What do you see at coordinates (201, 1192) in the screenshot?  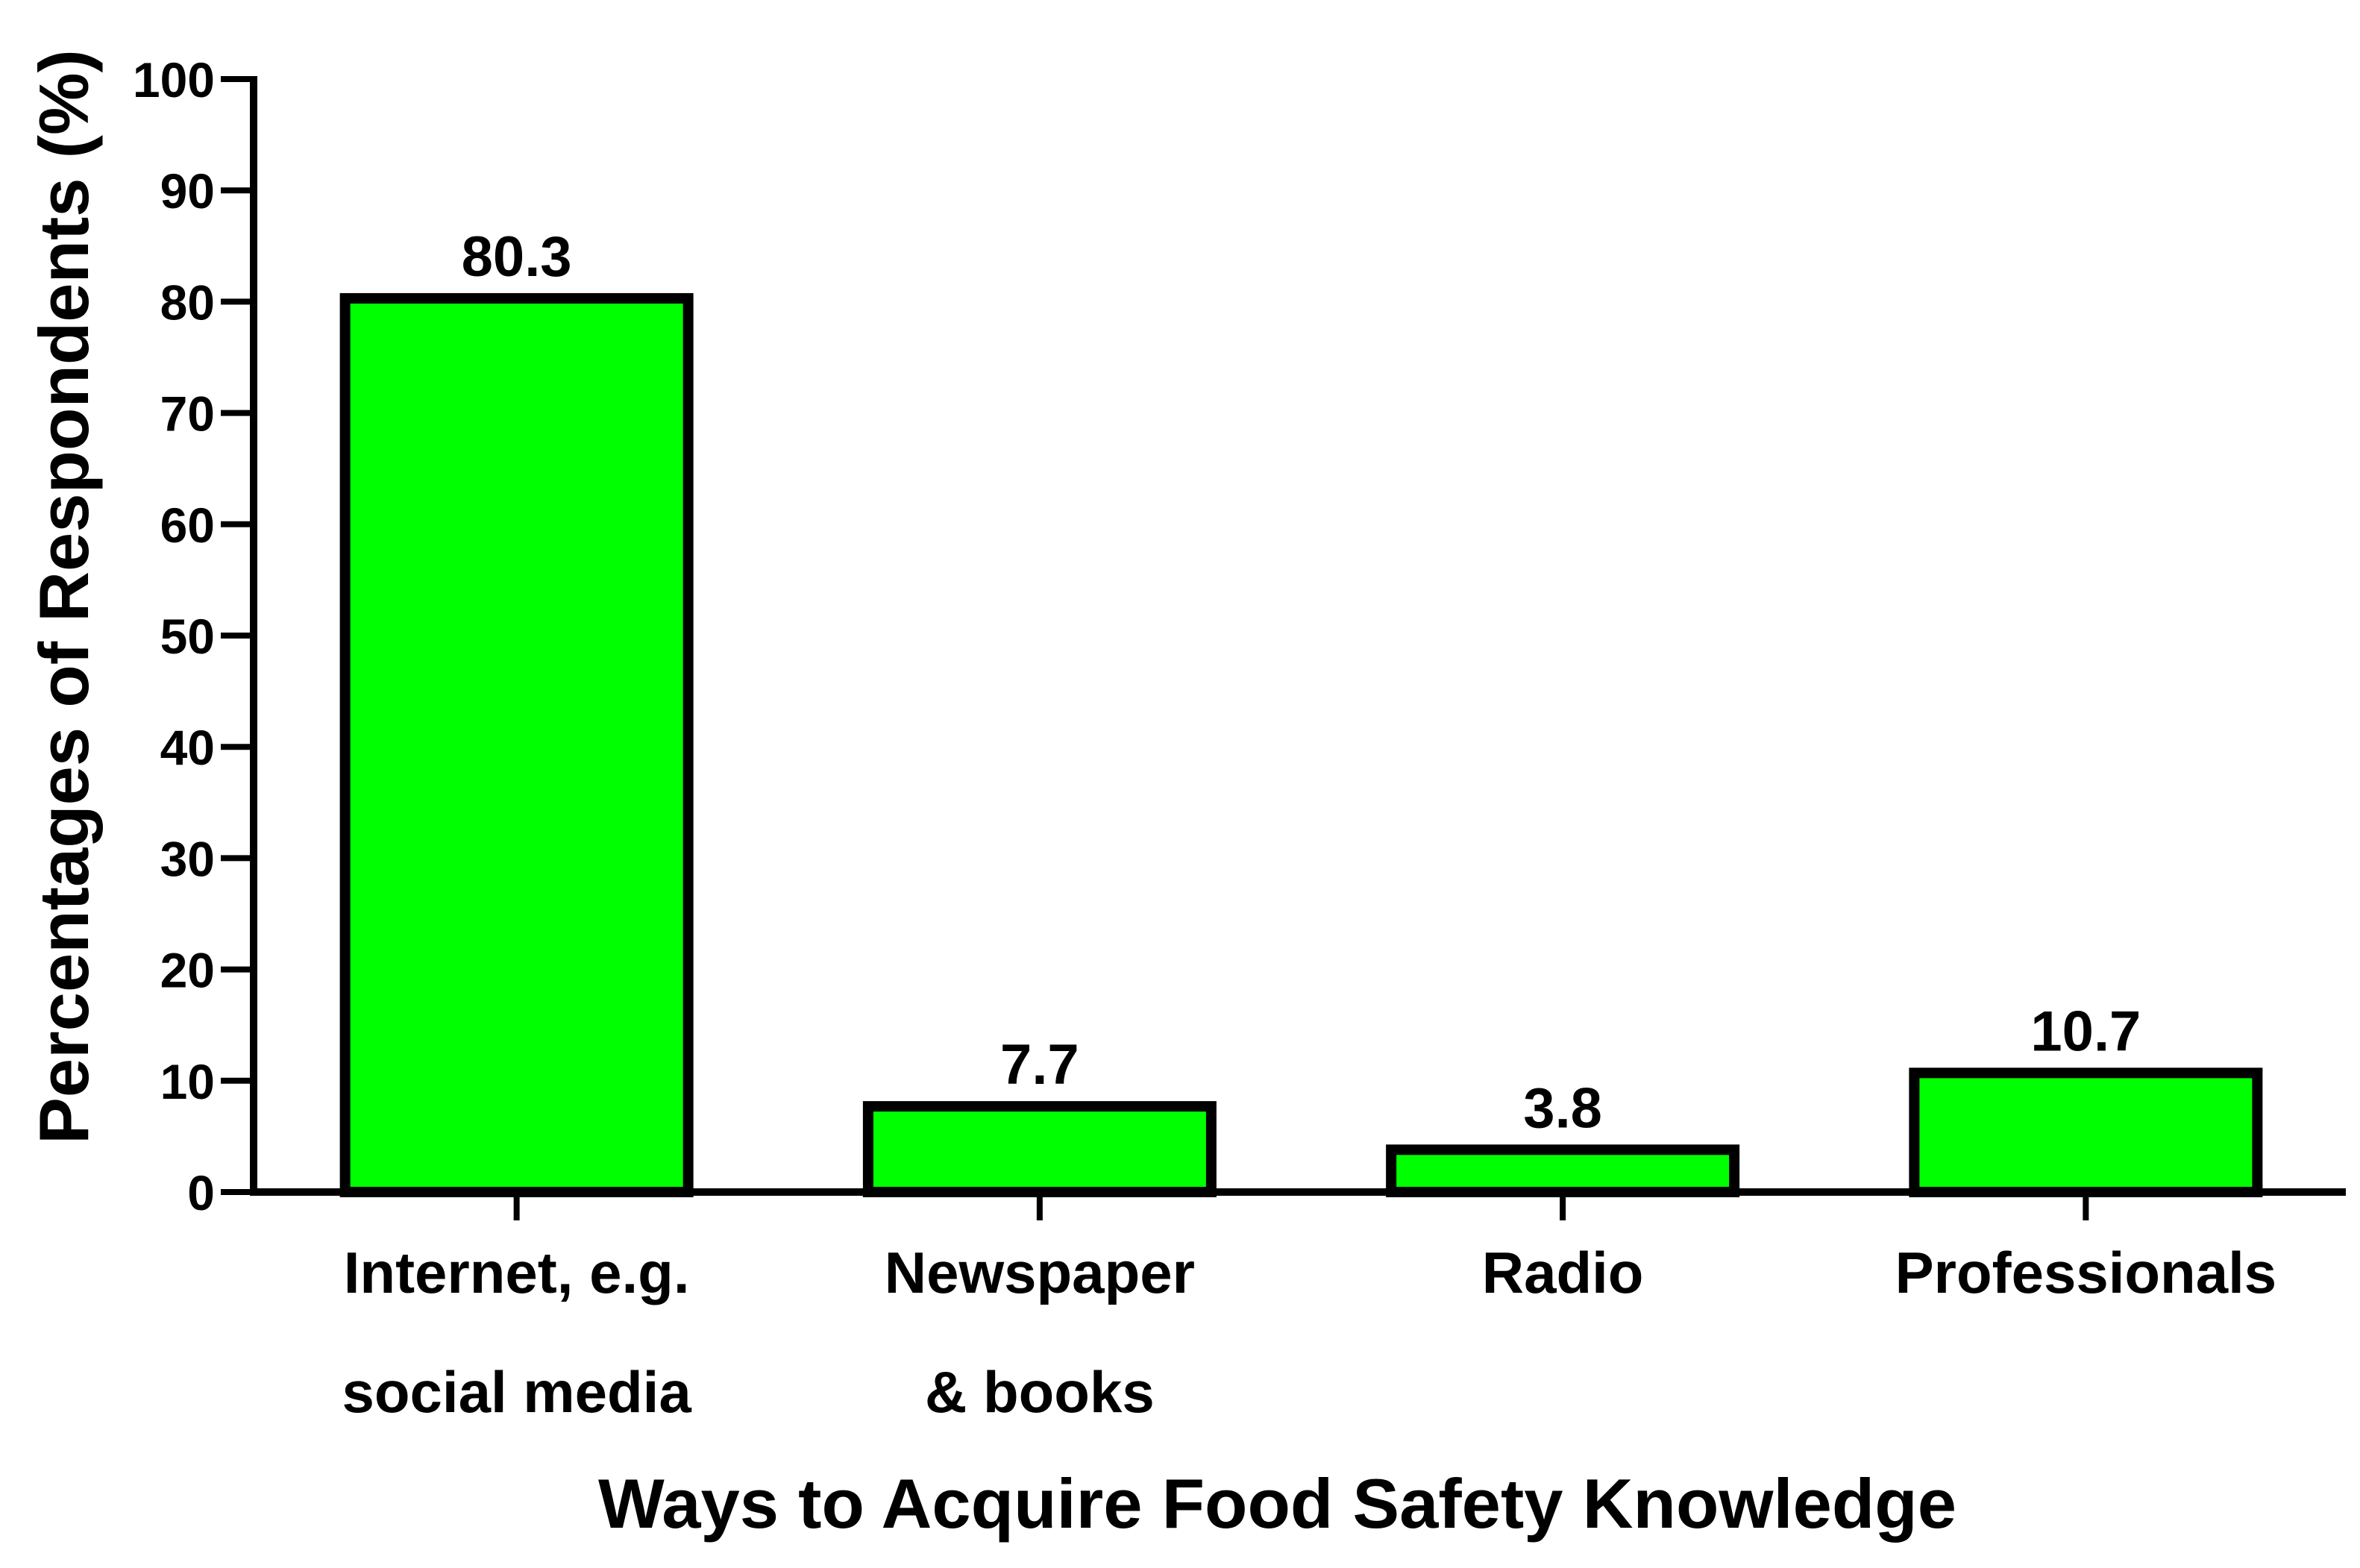 I see `y-tick-label: 0` at bounding box center [201, 1192].